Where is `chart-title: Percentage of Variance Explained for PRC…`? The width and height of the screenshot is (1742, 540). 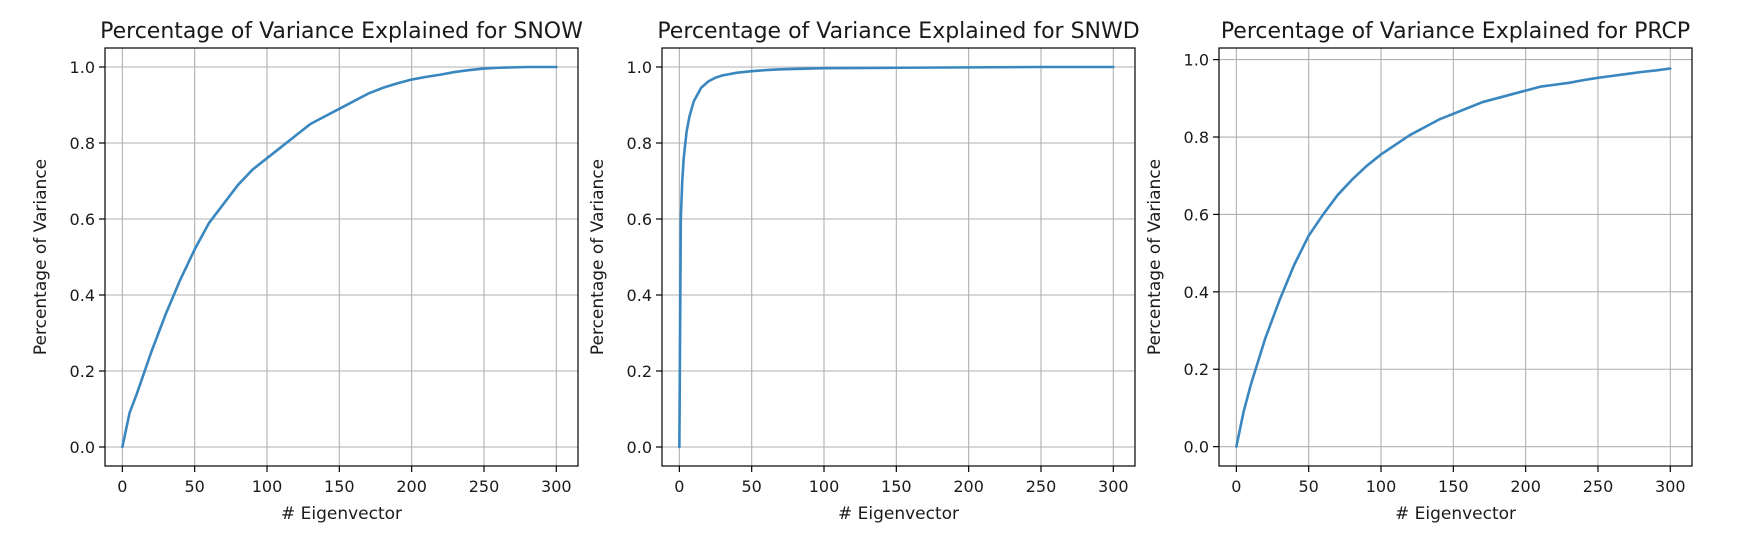 chart-title: Percentage of Variance Explained for PRC… is located at coordinates (1455, 31).